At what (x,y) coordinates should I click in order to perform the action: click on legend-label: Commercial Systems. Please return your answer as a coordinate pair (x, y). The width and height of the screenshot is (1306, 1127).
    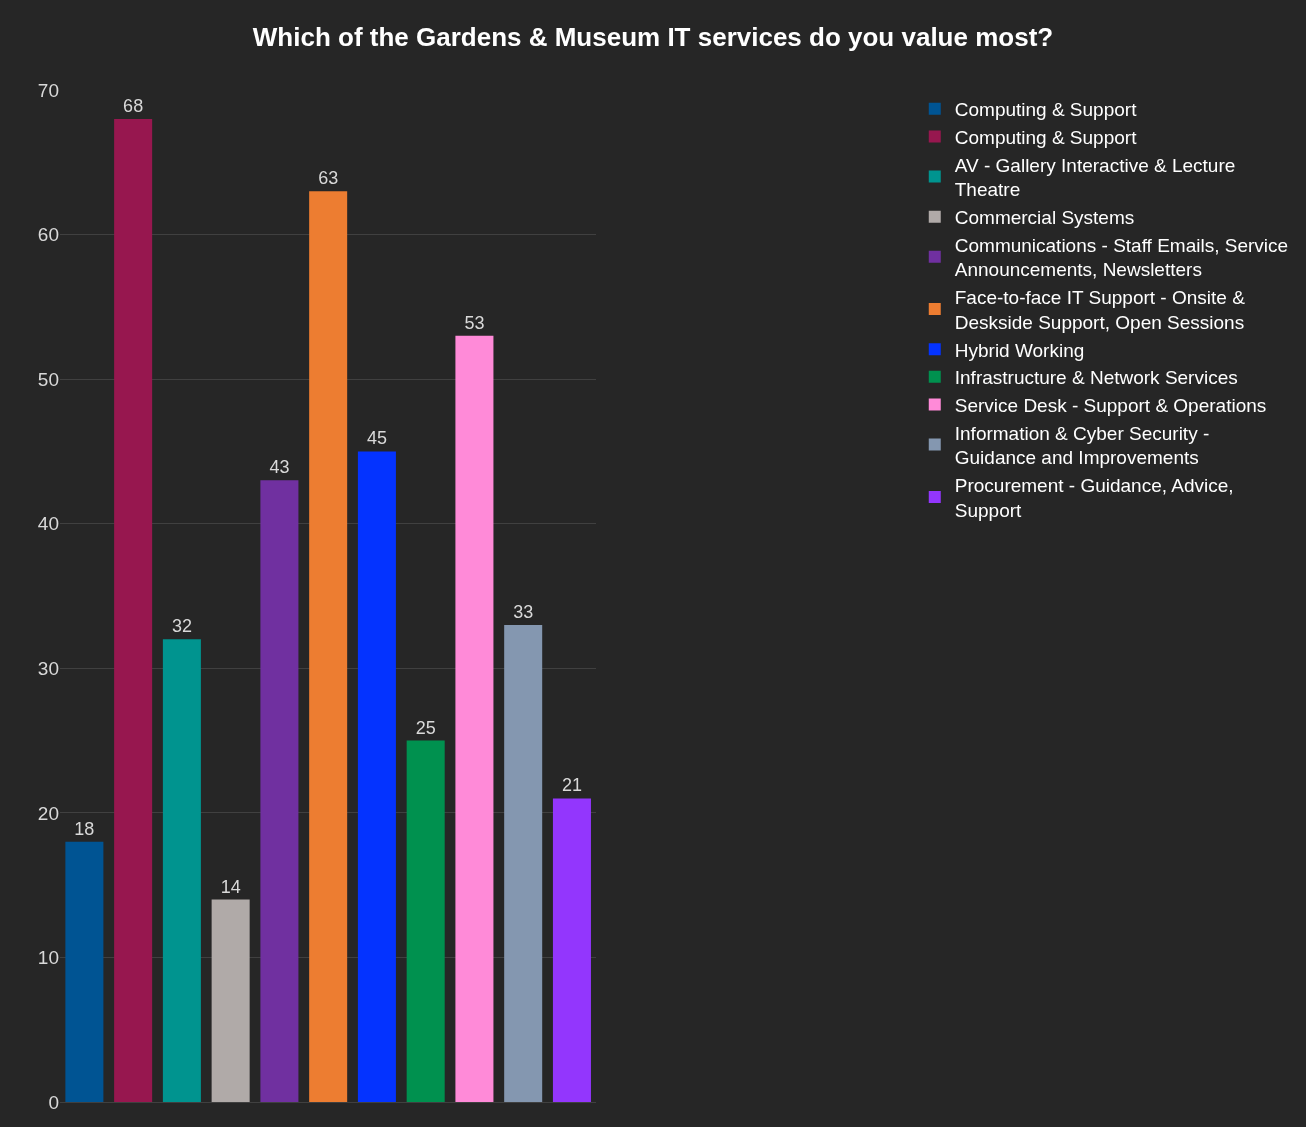
    Looking at the image, I should click on (1044, 218).